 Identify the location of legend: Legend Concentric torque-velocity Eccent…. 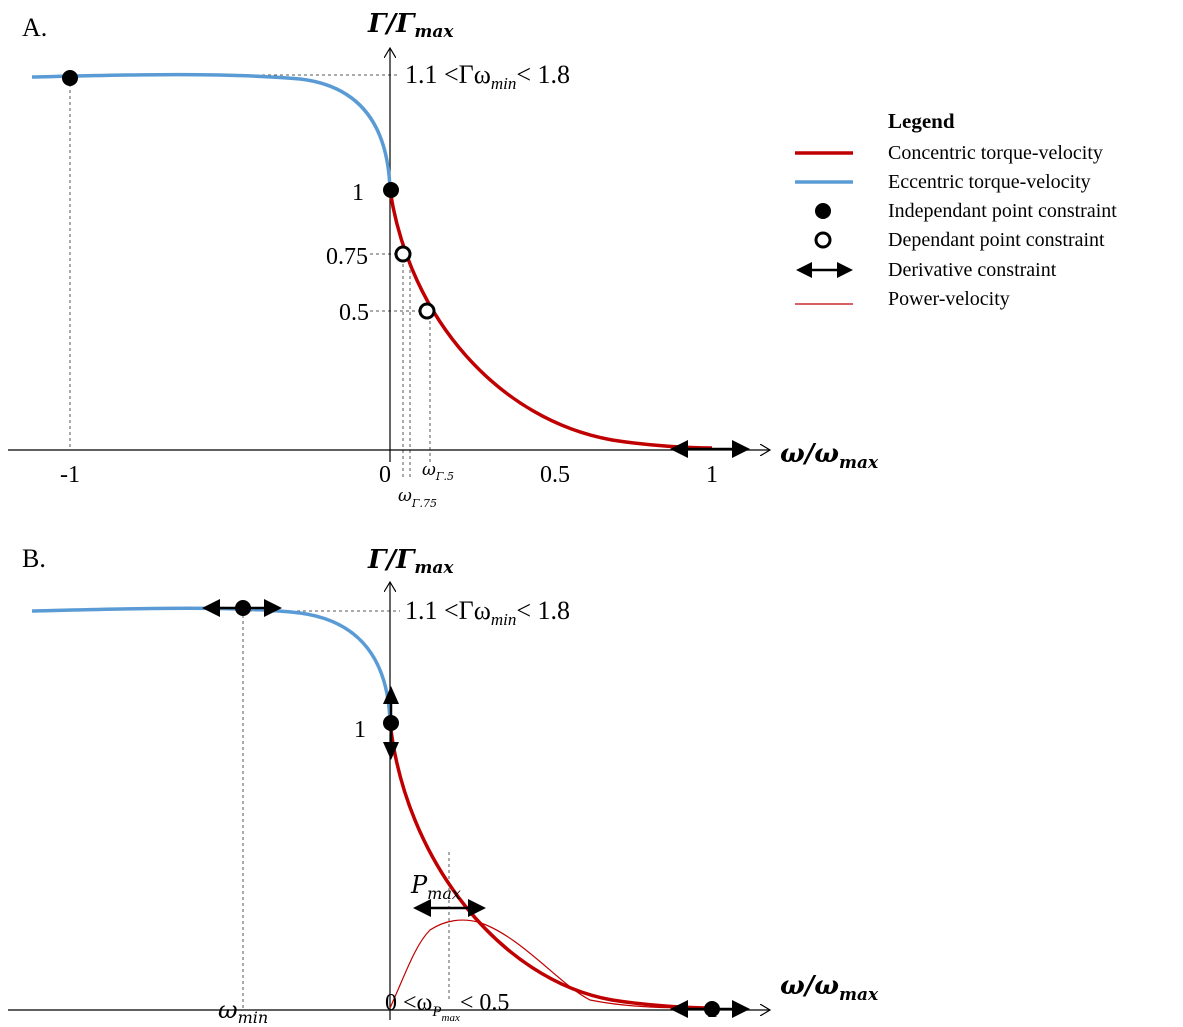
(956, 209).